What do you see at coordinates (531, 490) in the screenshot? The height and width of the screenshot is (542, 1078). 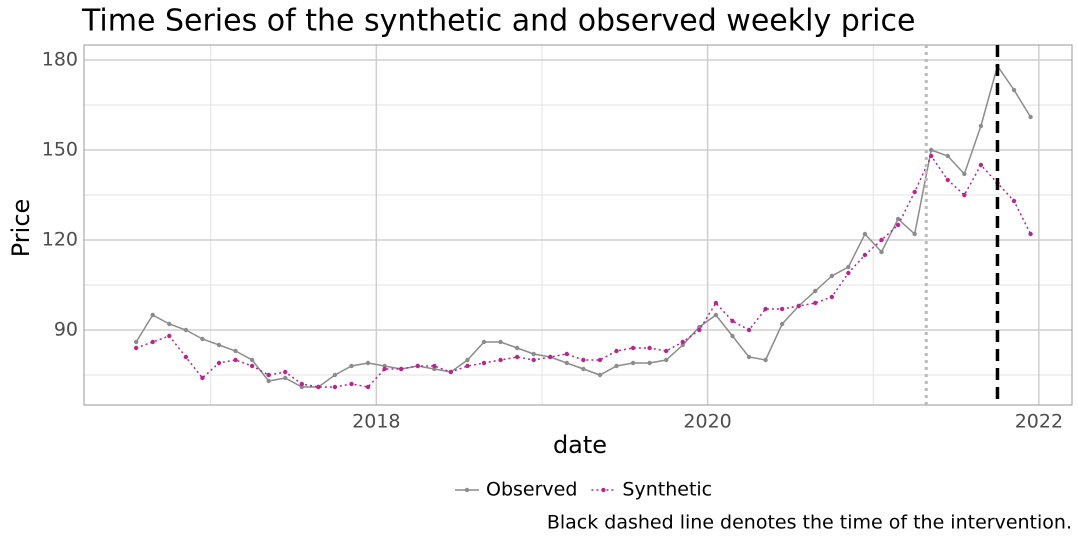 I see `legend-label: Observed` at bounding box center [531, 490].